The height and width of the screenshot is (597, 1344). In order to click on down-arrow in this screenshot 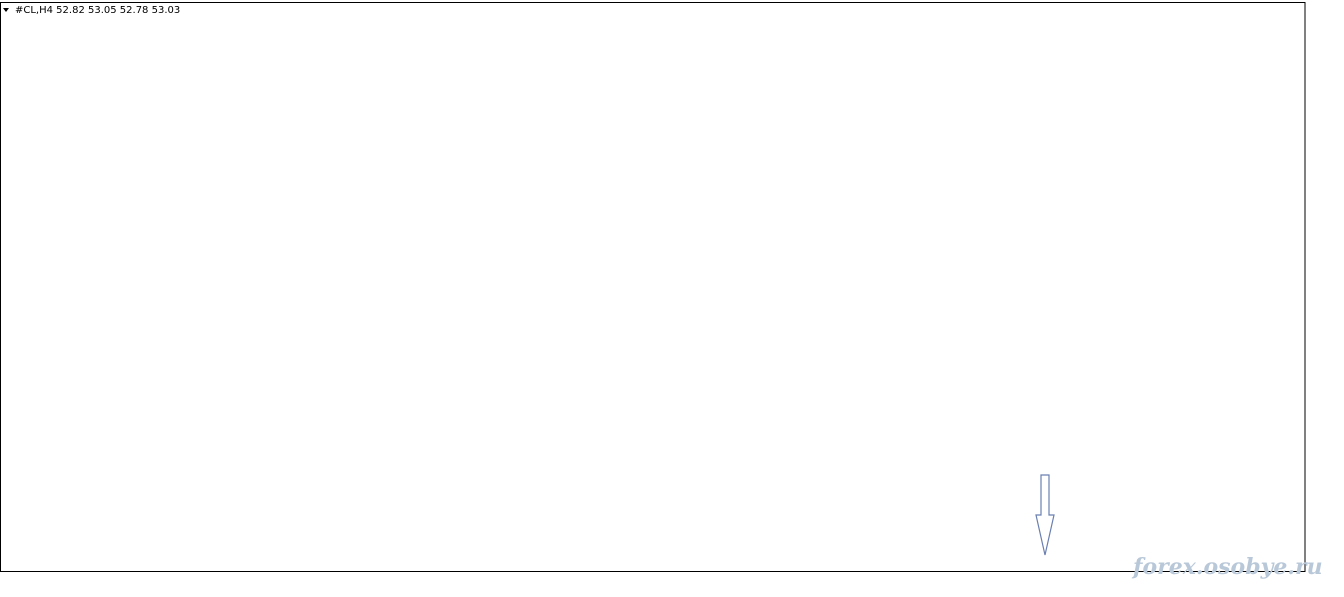, I will do `click(1045, 515)`.